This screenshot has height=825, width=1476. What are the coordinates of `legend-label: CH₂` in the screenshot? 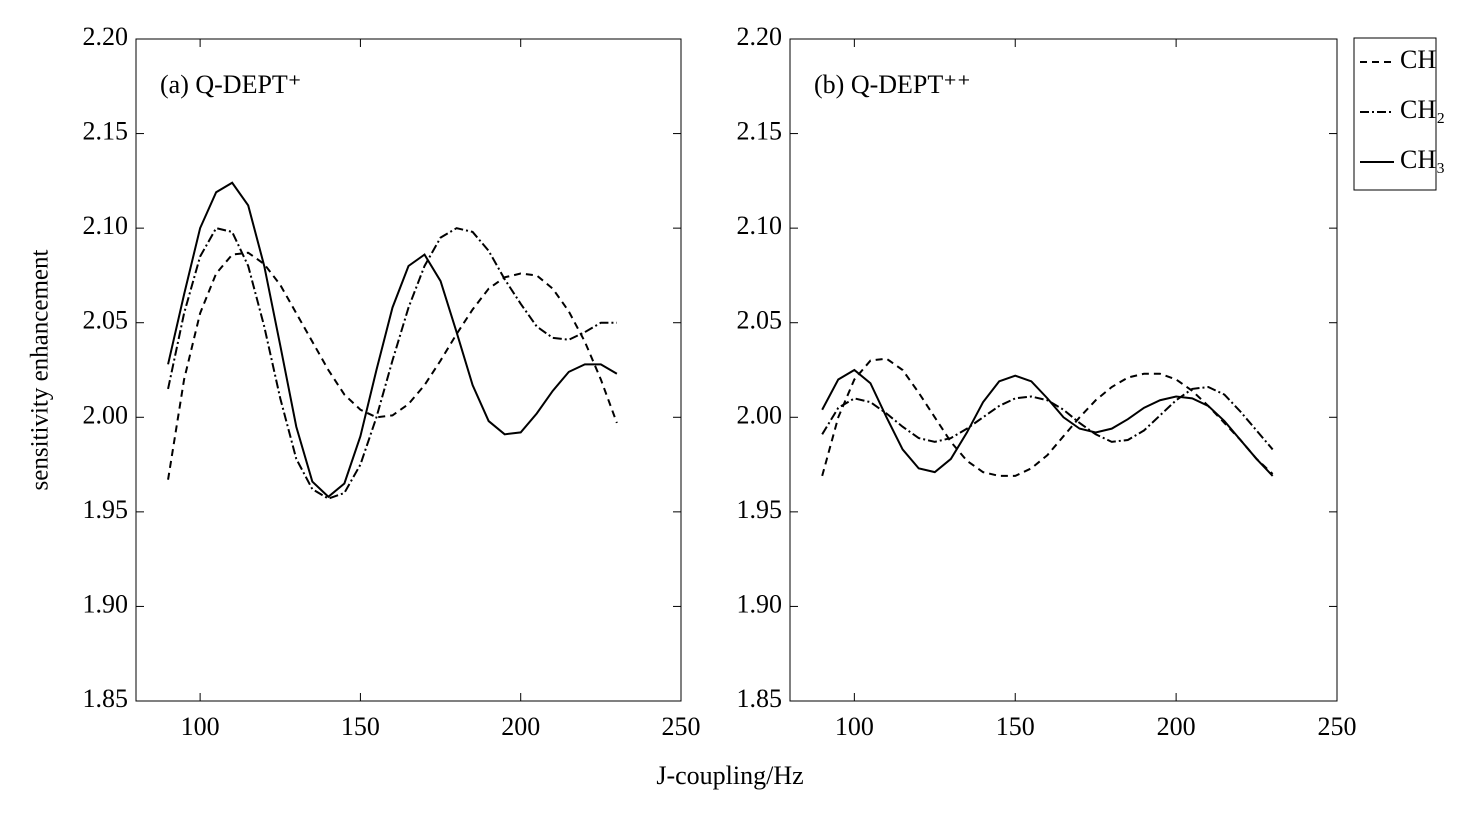 It's located at (1422, 109).